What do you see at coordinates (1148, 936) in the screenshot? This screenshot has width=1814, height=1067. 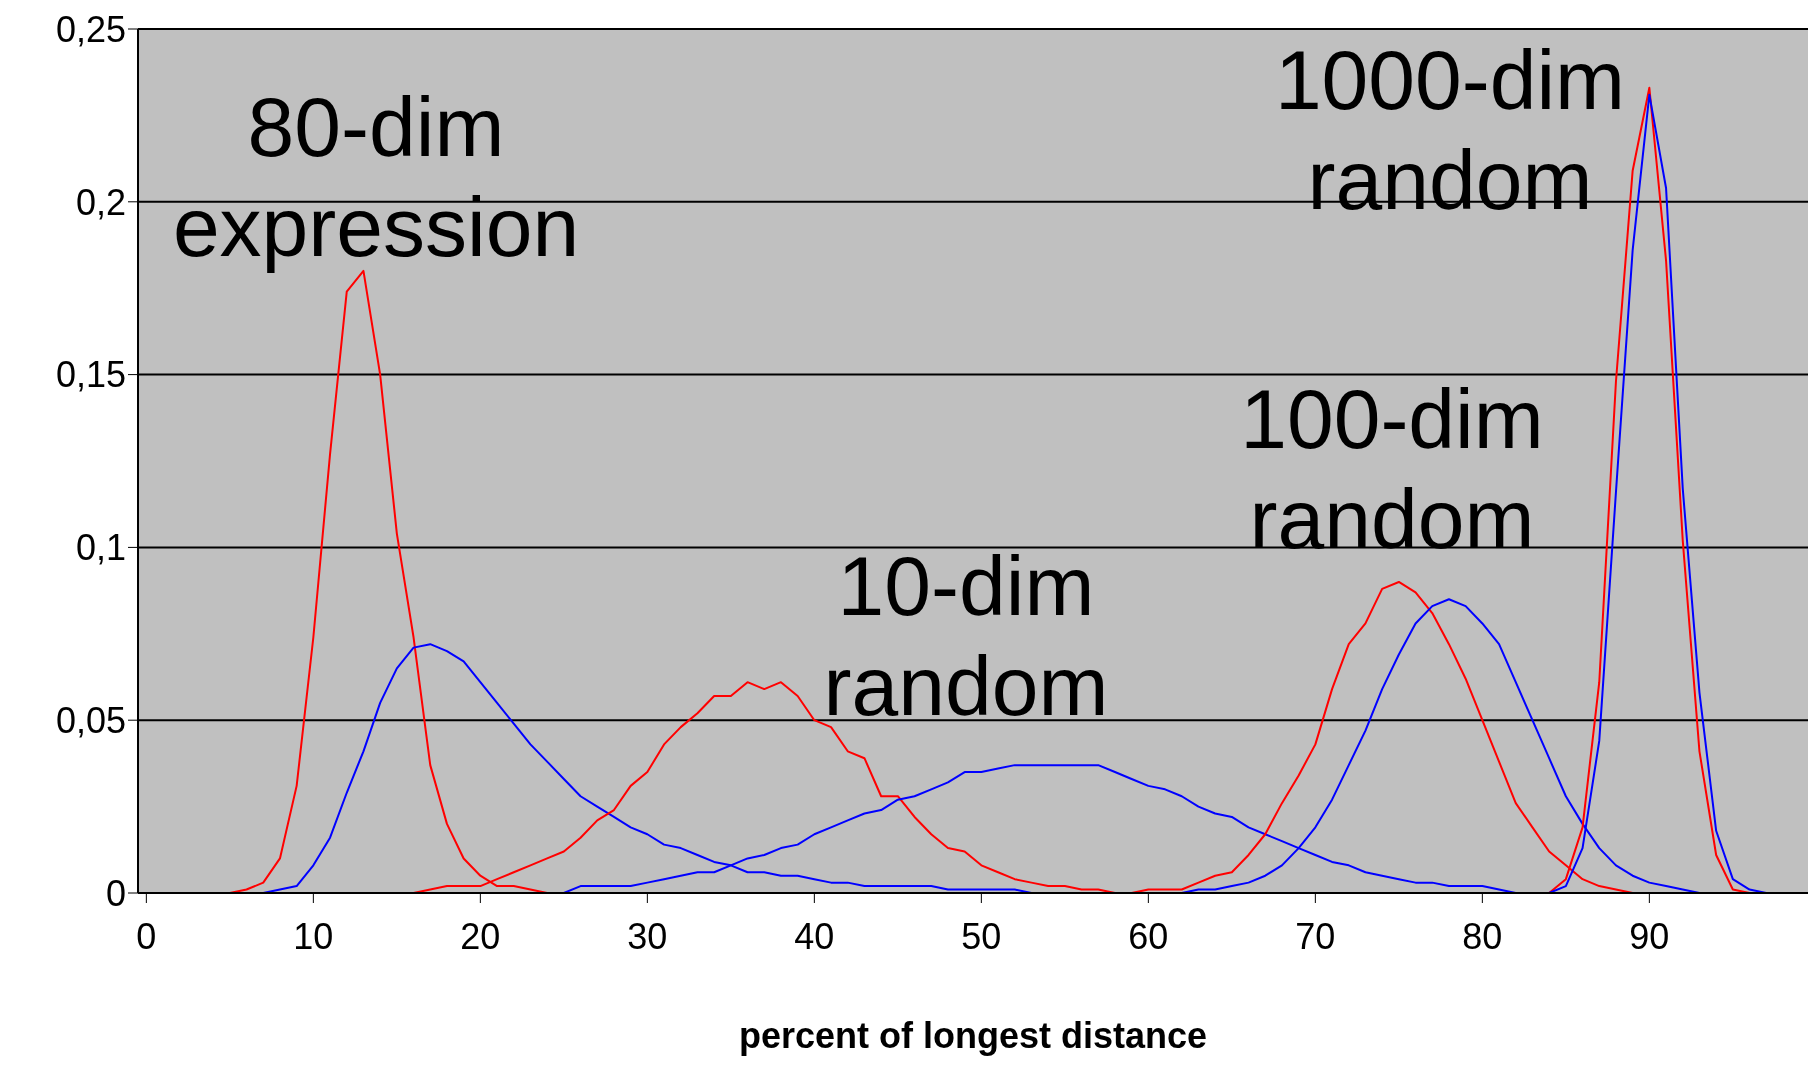 I see `x-tick-label: 60` at bounding box center [1148, 936].